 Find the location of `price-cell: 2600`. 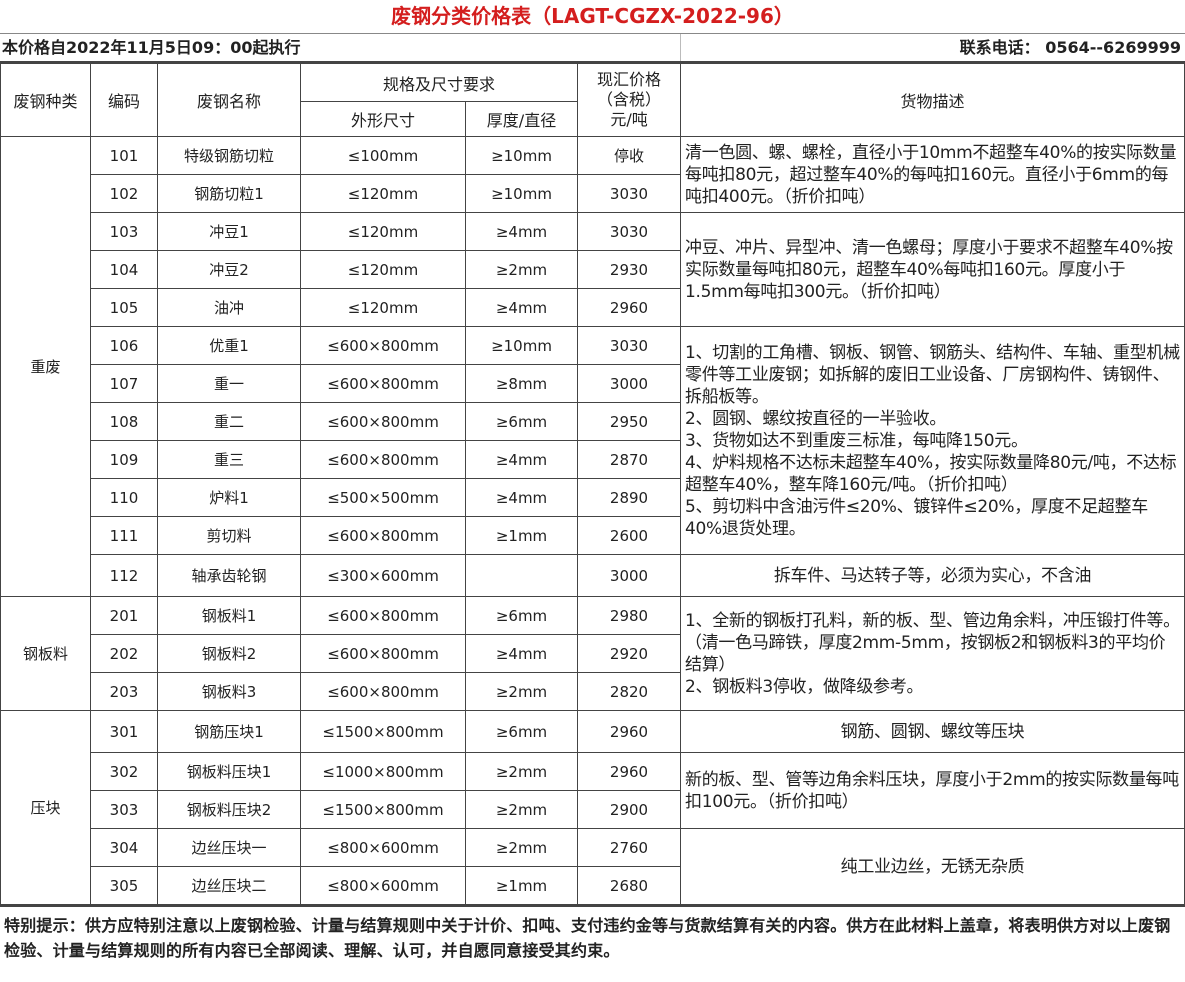

price-cell: 2600 is located at coordinates (629, 535).